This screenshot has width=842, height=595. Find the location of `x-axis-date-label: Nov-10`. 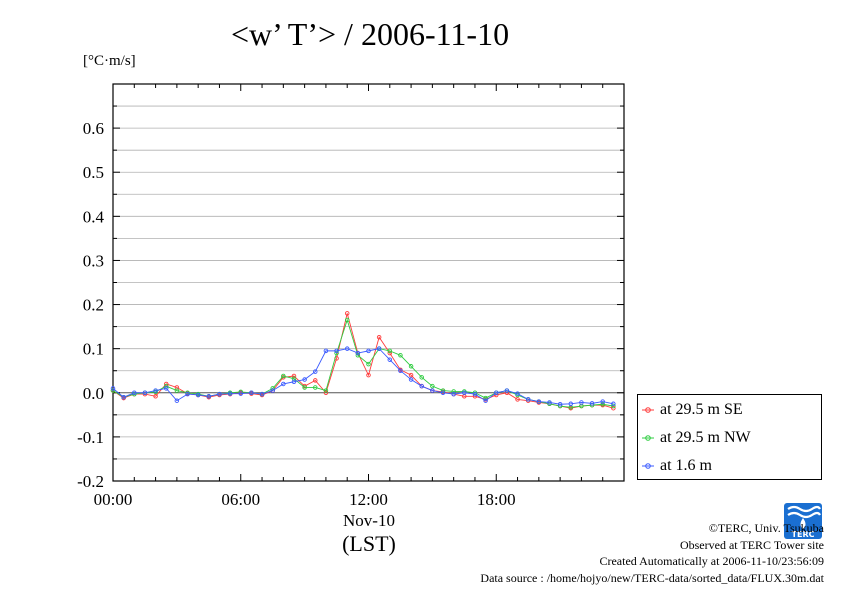

x-axis-date-label: Nov-10 is located at coordinates (369, 520).